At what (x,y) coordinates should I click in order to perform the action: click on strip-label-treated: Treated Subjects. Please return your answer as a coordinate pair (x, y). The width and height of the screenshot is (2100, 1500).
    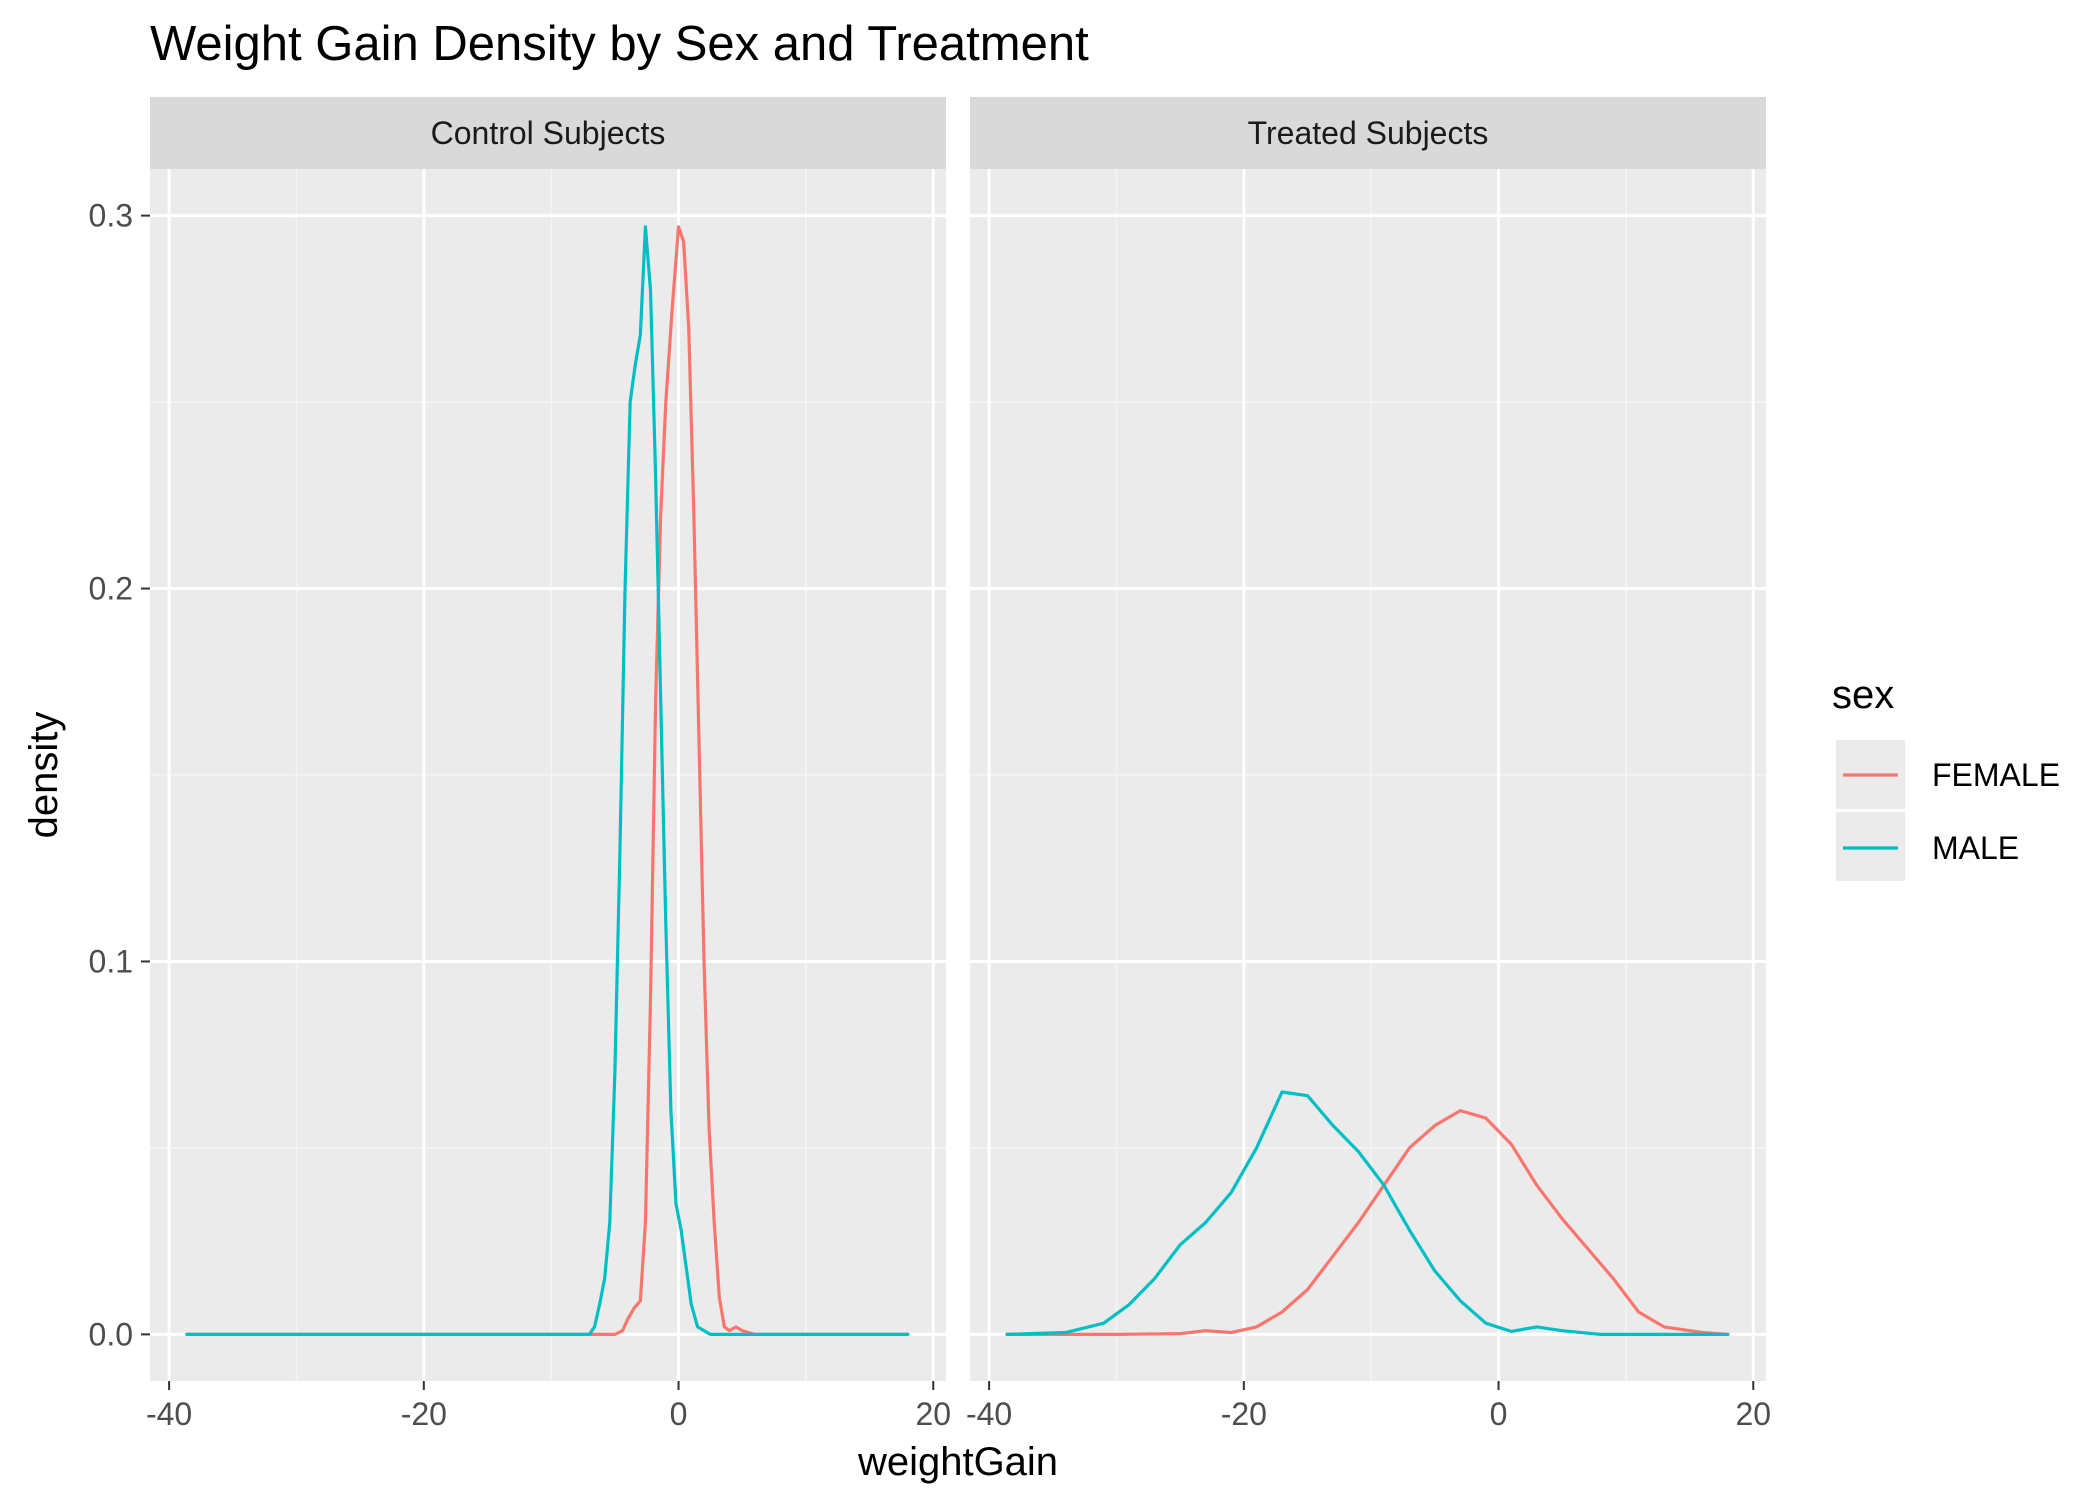
    Looking at the image, I should click on (1368, 133).